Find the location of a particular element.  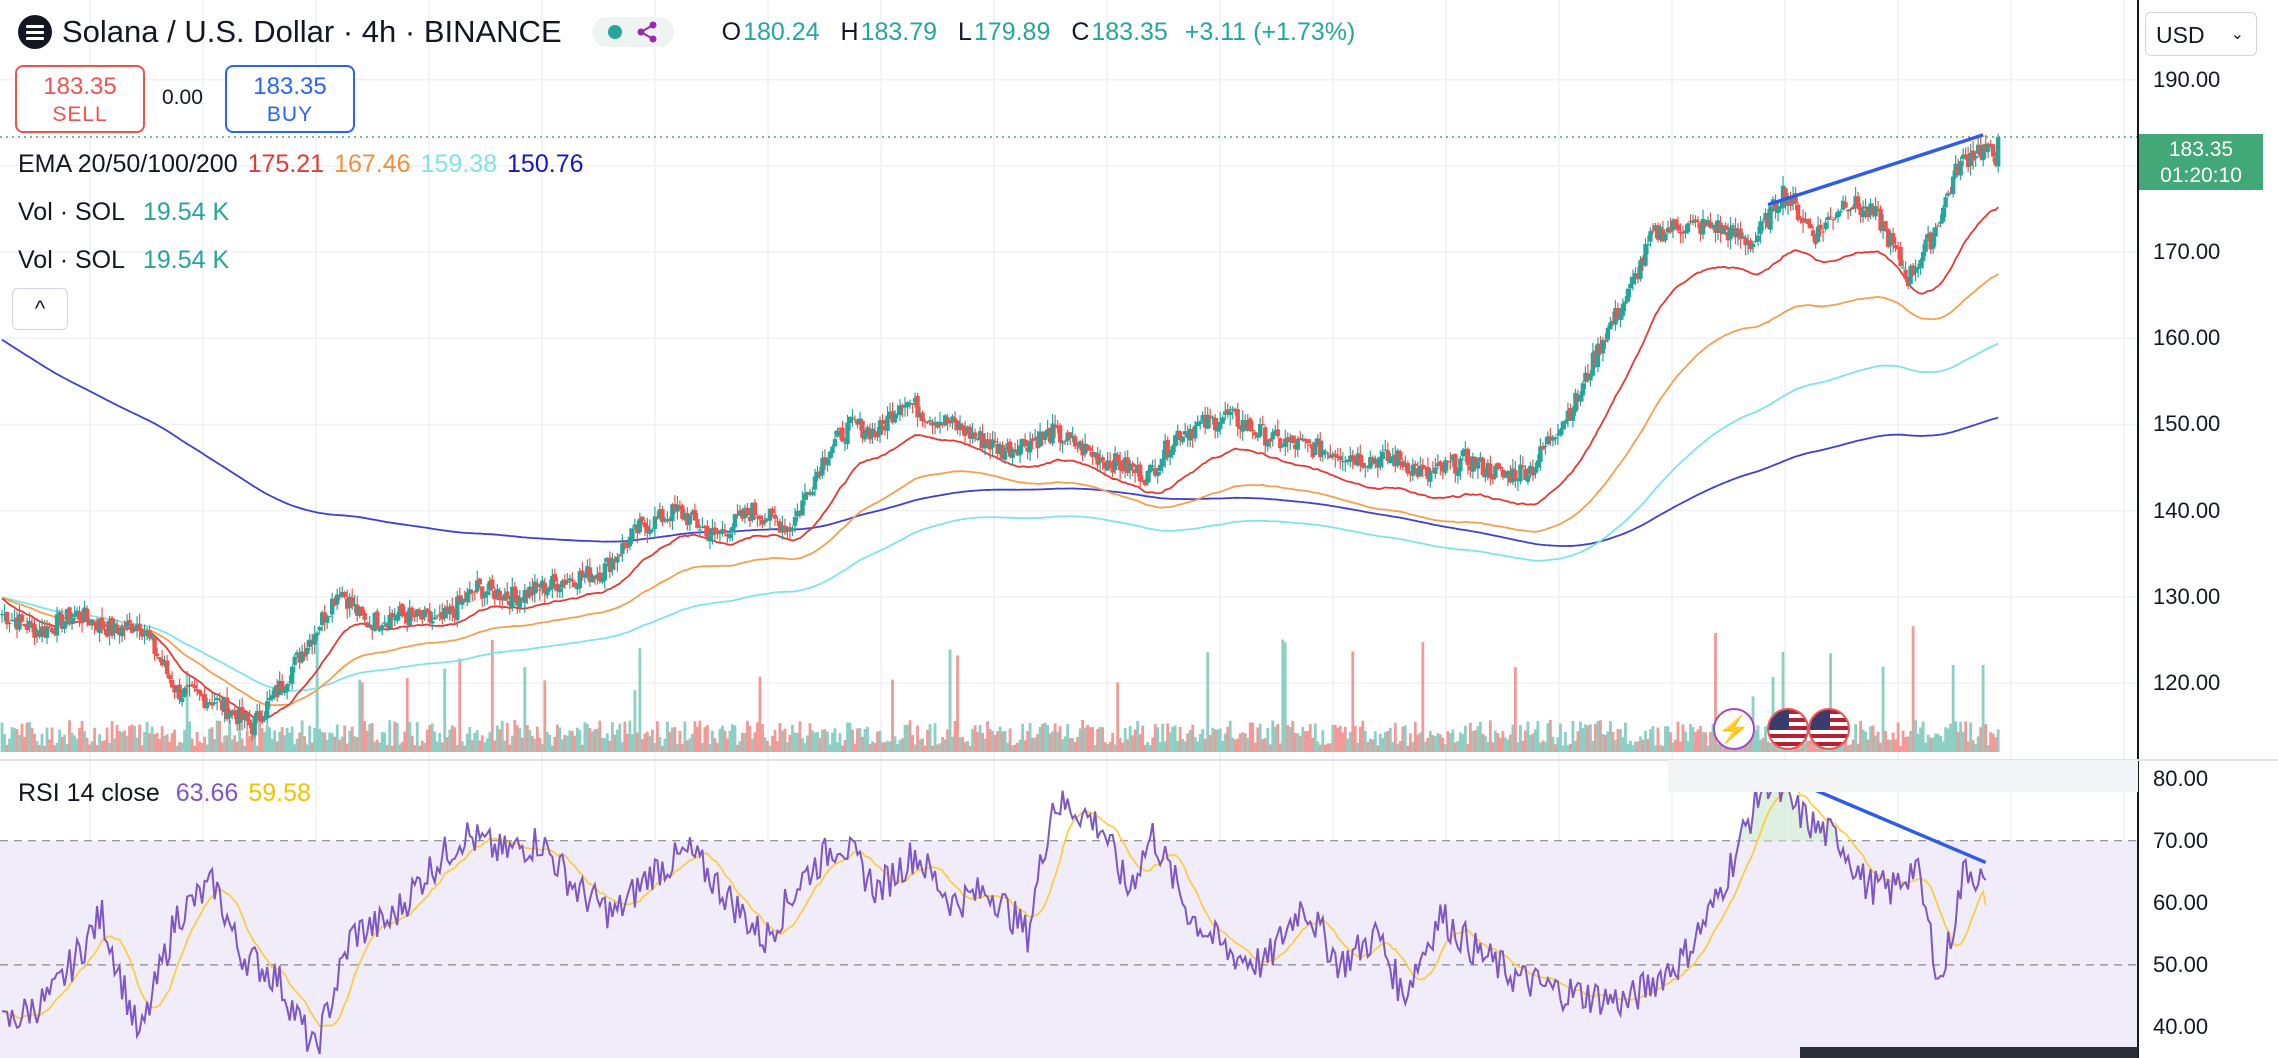

volume-legend-2: Vol · SOL 19.54 K is located at coordinates (124, 260).